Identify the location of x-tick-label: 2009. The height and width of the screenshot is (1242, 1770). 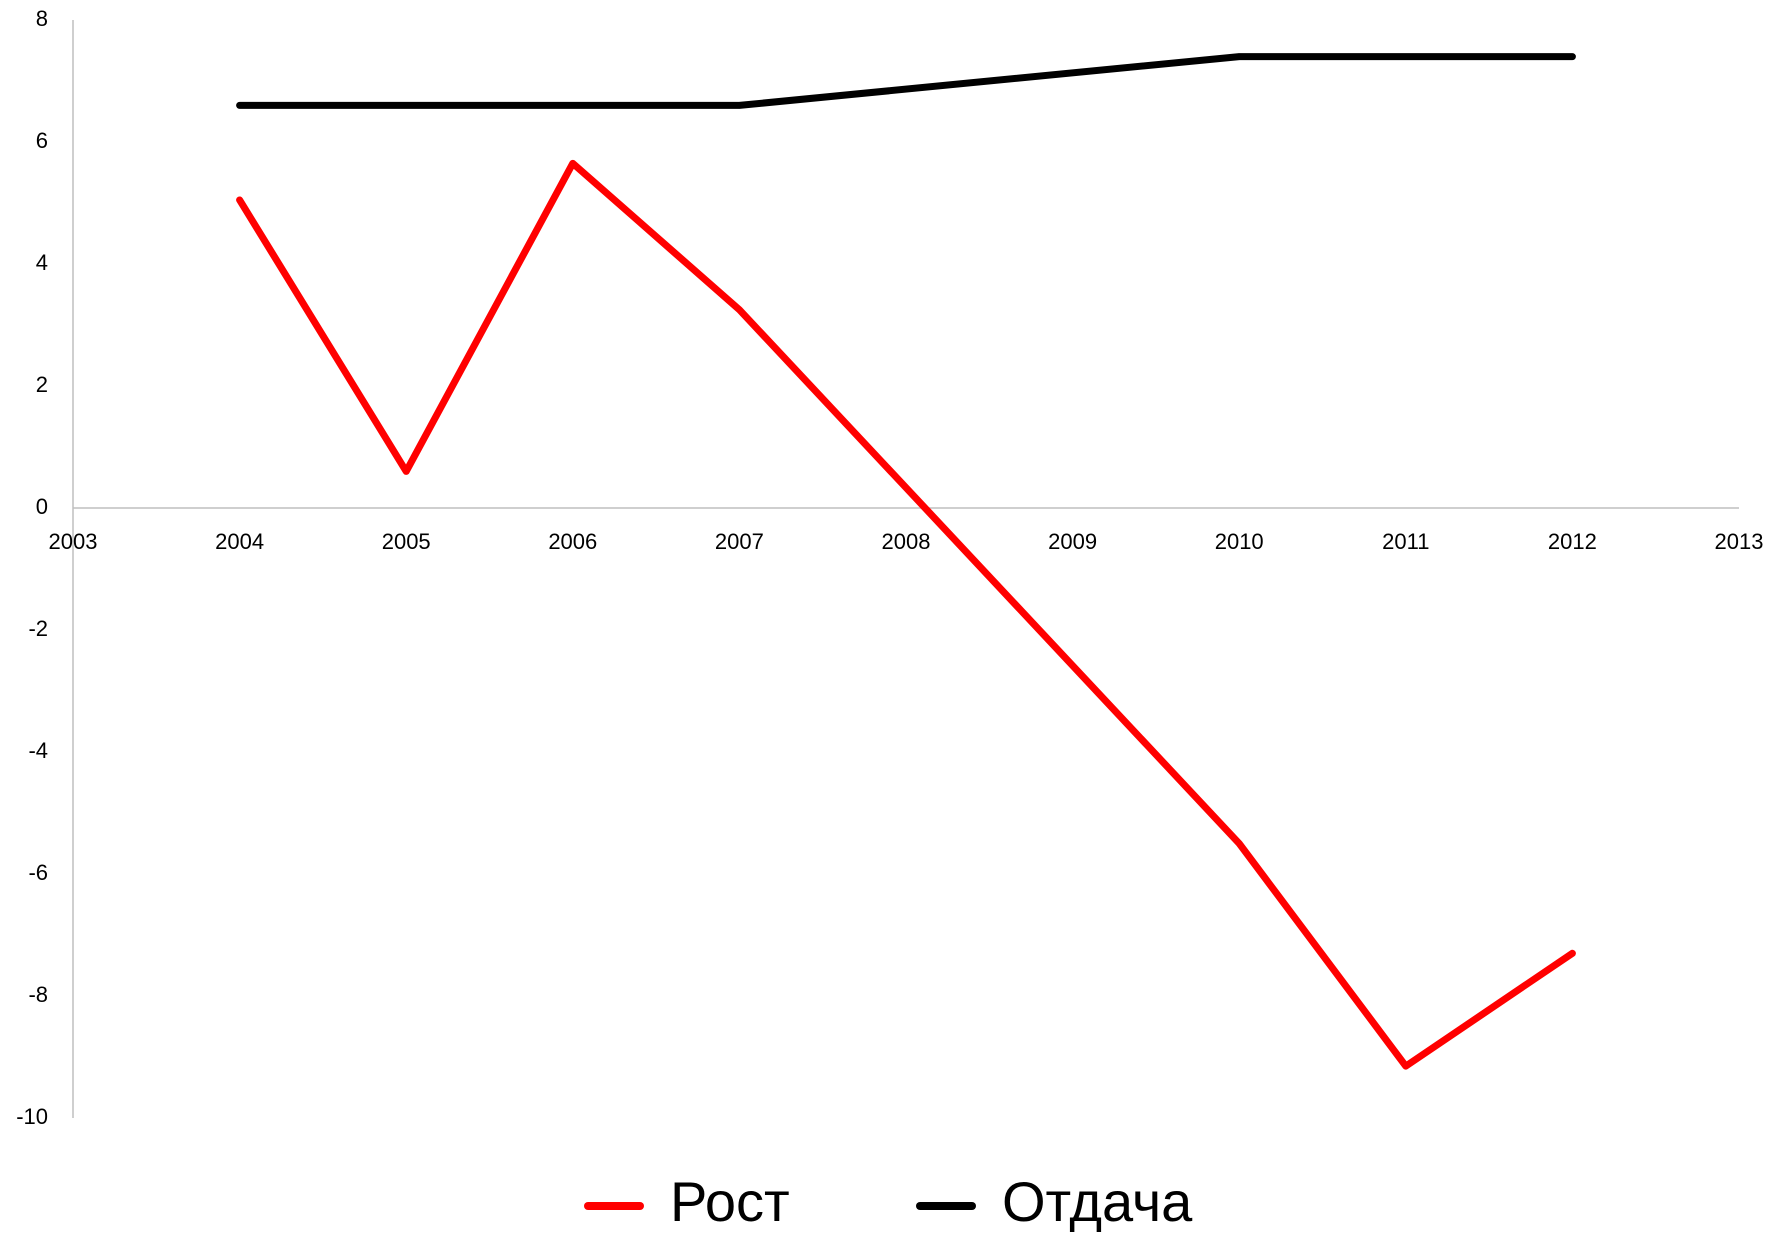
(1072, 541).